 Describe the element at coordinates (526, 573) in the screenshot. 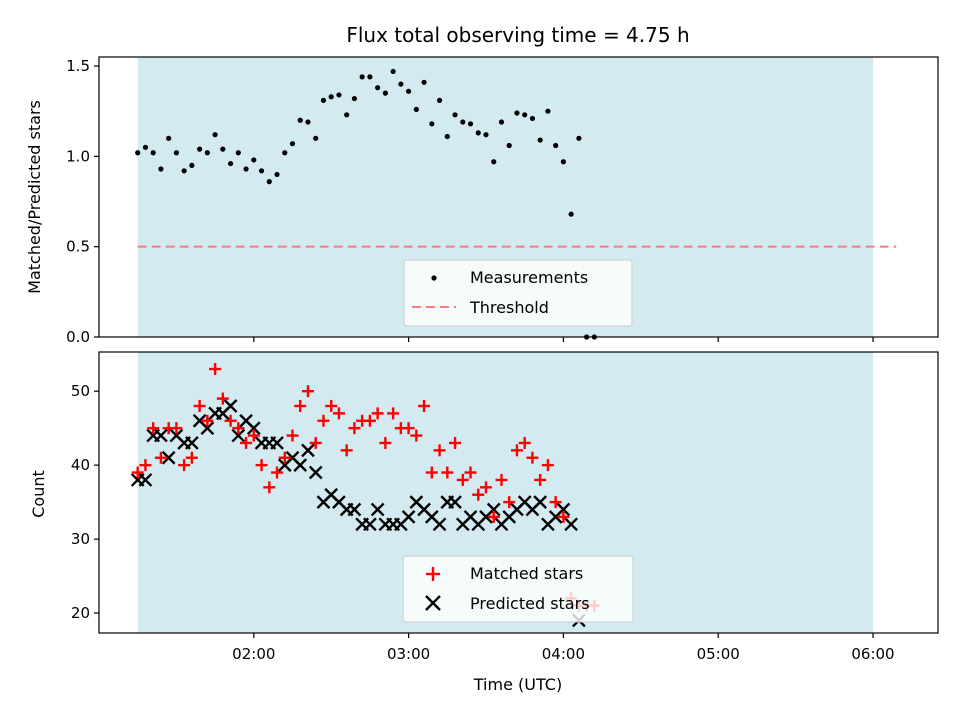

I see `legend-matched-label: Matched stars` at that location.